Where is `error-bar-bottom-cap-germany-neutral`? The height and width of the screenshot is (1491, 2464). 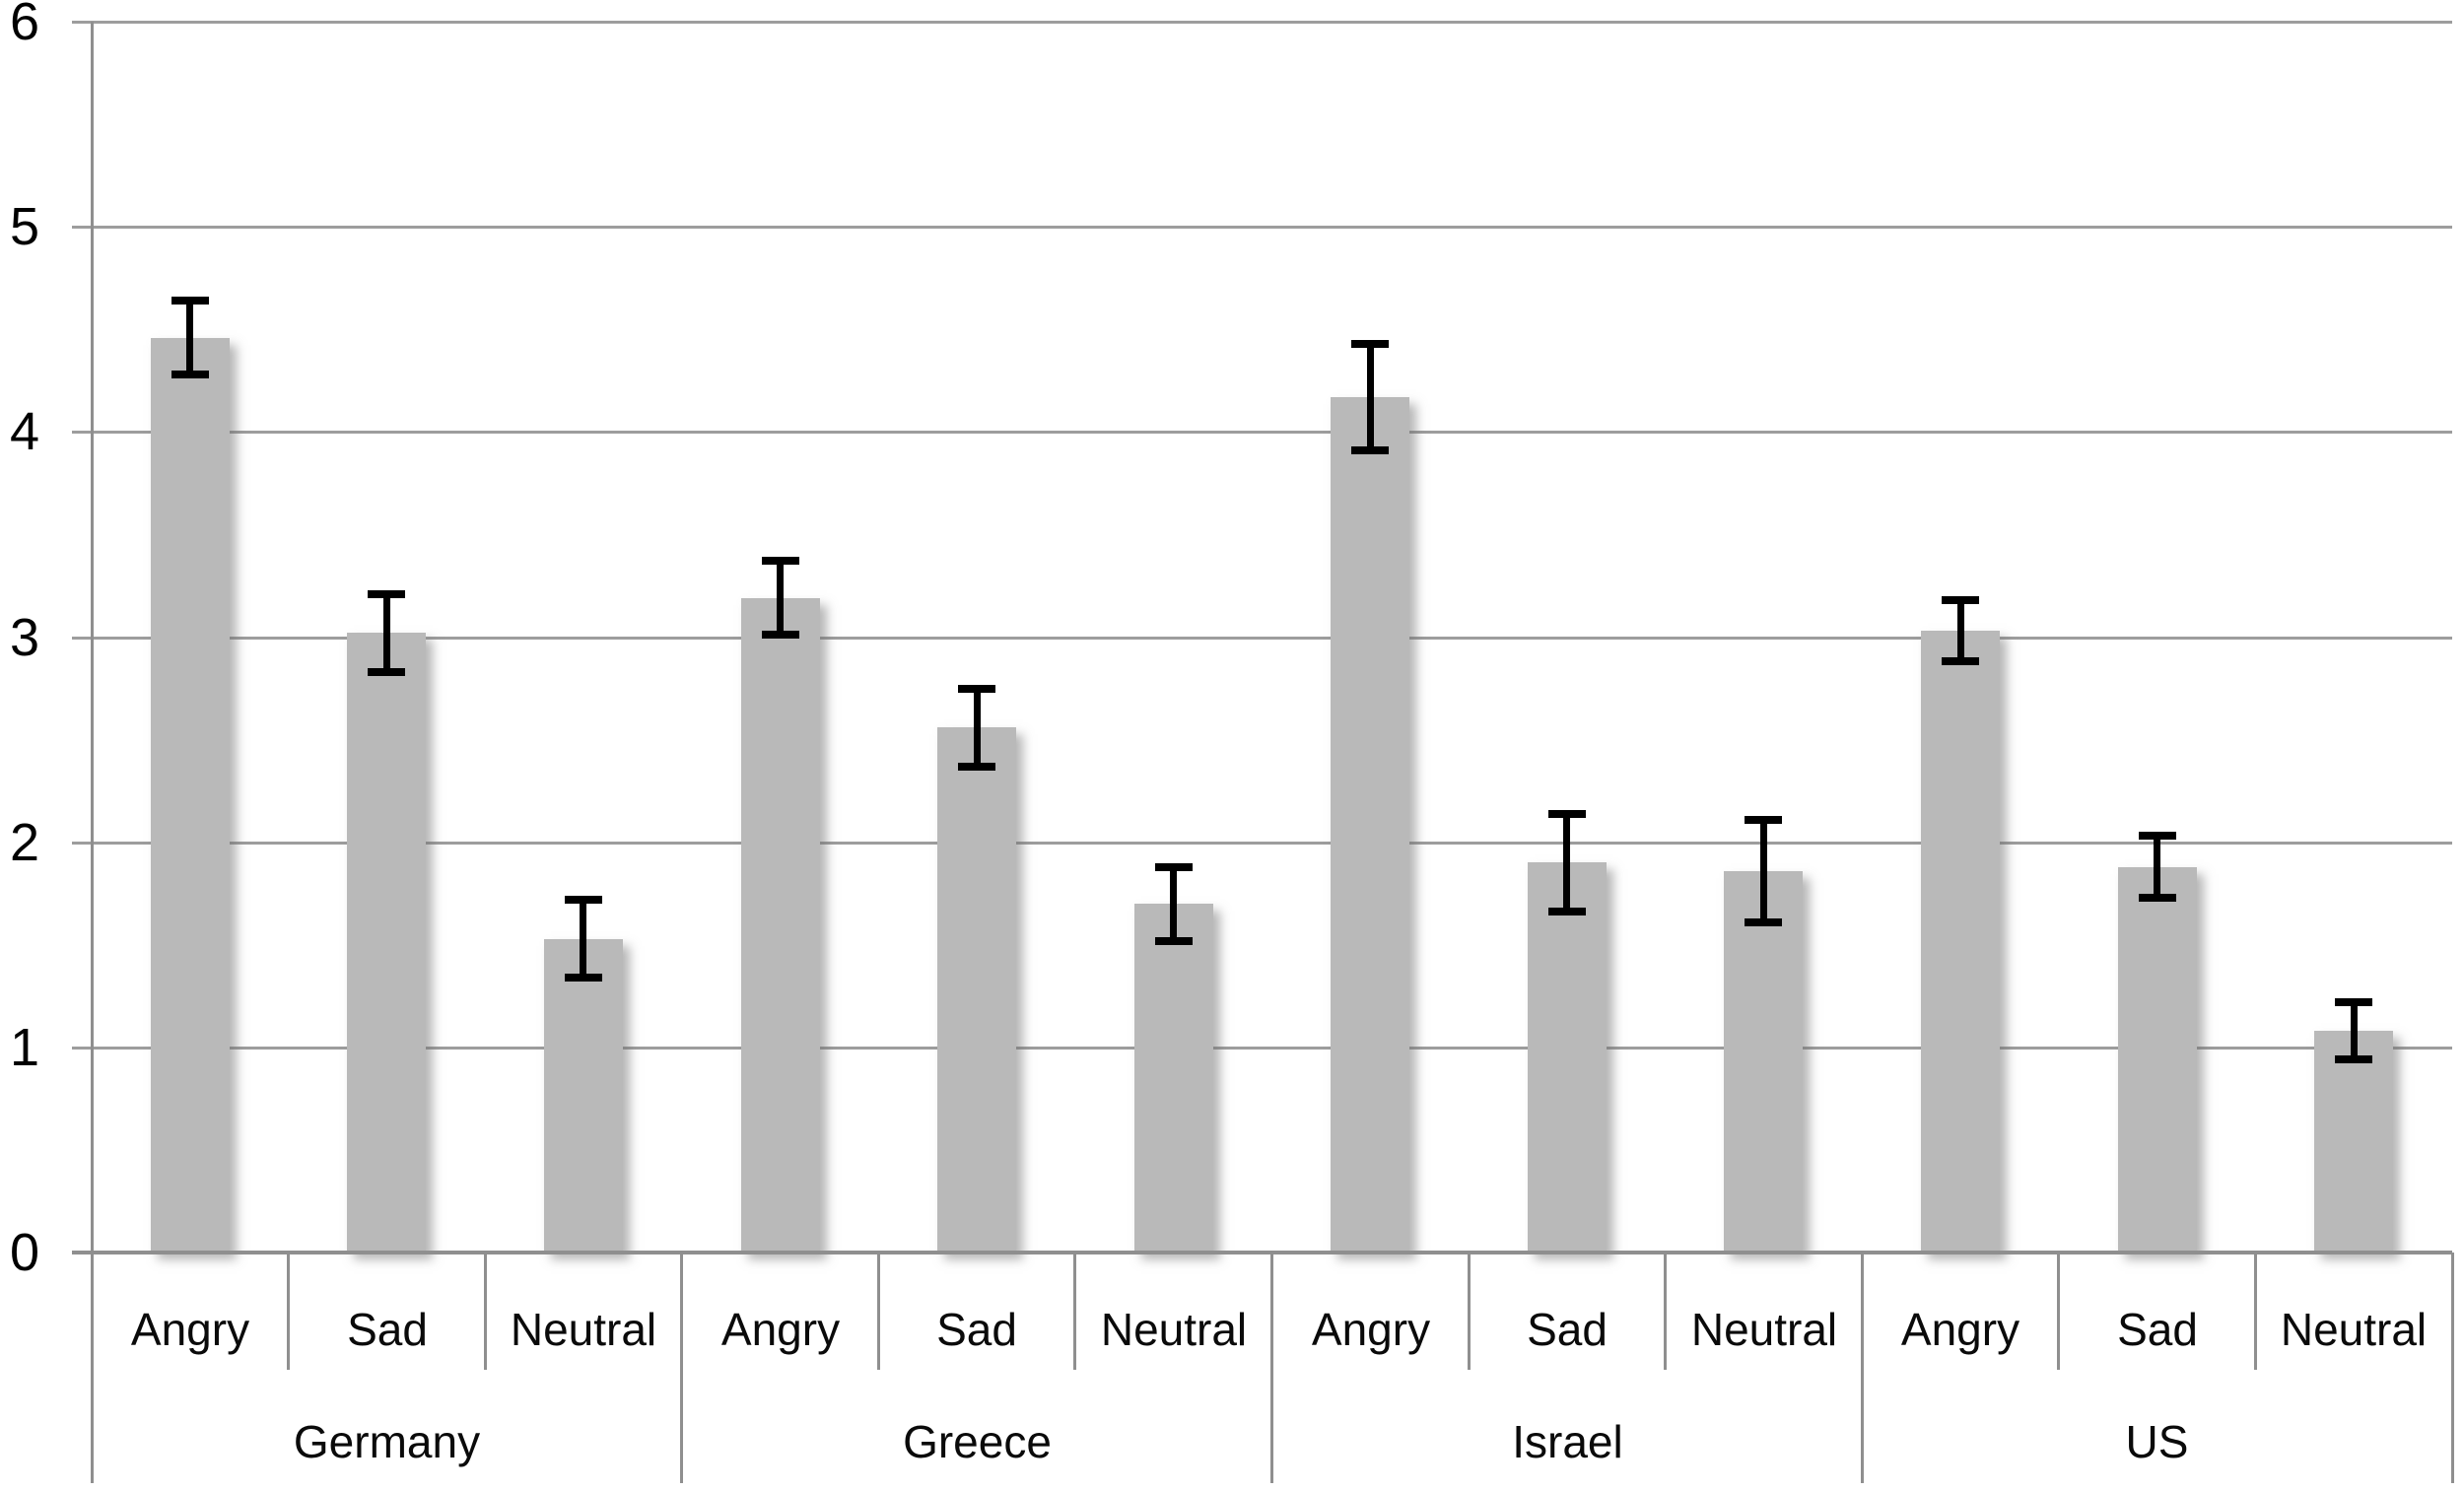 error-bar-bottom-cap-germany-neutral is located at coordinates (583, 978).